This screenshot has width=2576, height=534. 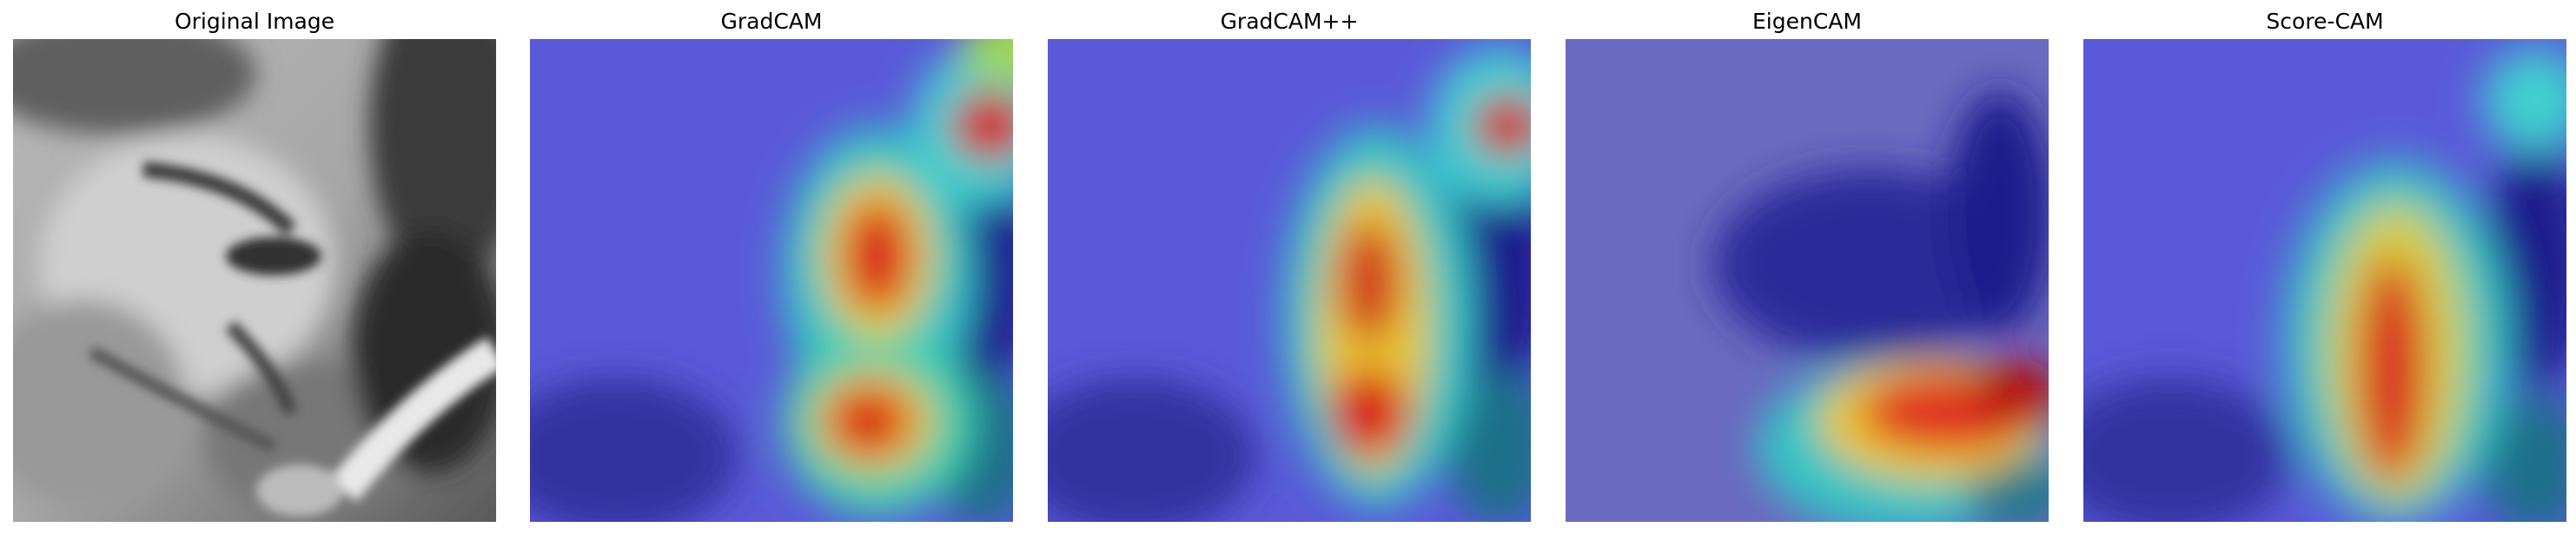 I want to click on panel-title: GradCAM++, so click(x=1289, y=21).